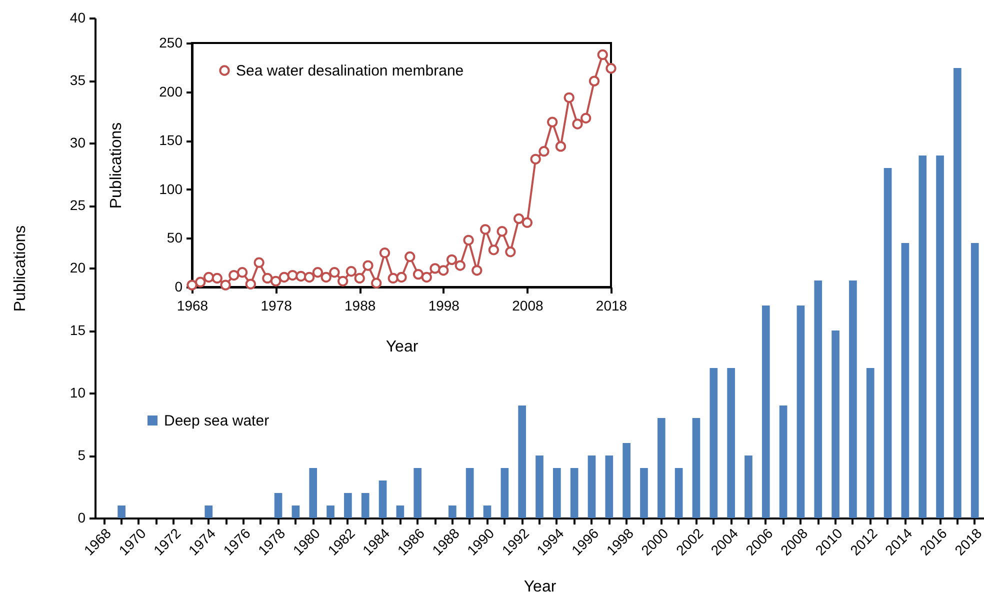 The image size is (984, 610). I want to click on x-tick-label: 2008, so click(528, 306).